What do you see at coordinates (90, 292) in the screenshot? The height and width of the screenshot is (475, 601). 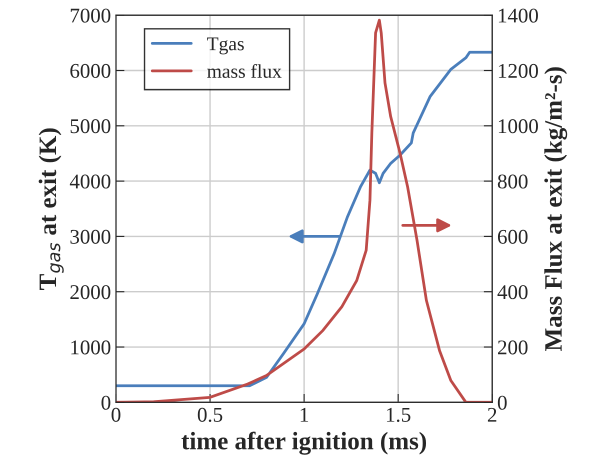 I see `y-tick-label: 2000` at bounding box center [90, 292].